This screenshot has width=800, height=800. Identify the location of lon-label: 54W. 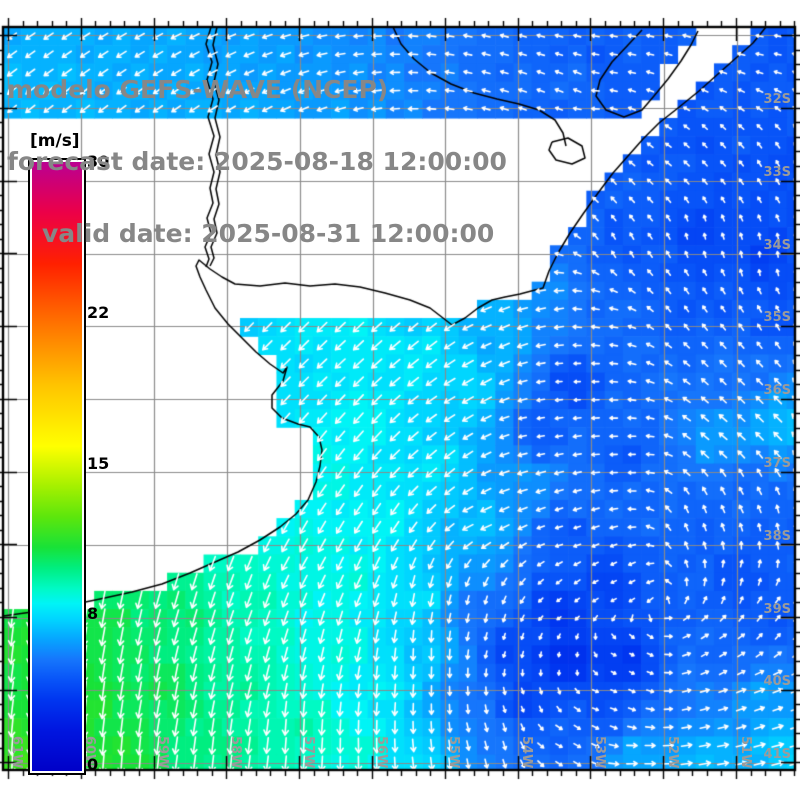
(526, 752).